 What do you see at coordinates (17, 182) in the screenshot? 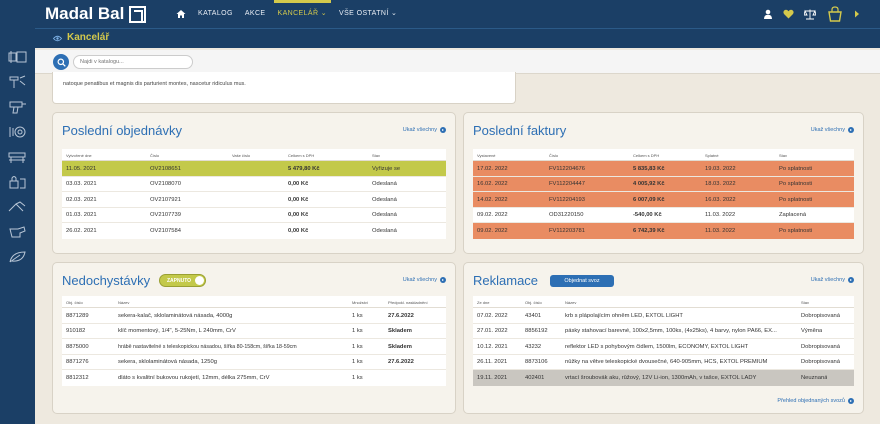
I see `lock-category-icon` at bounding box center [17, 182].